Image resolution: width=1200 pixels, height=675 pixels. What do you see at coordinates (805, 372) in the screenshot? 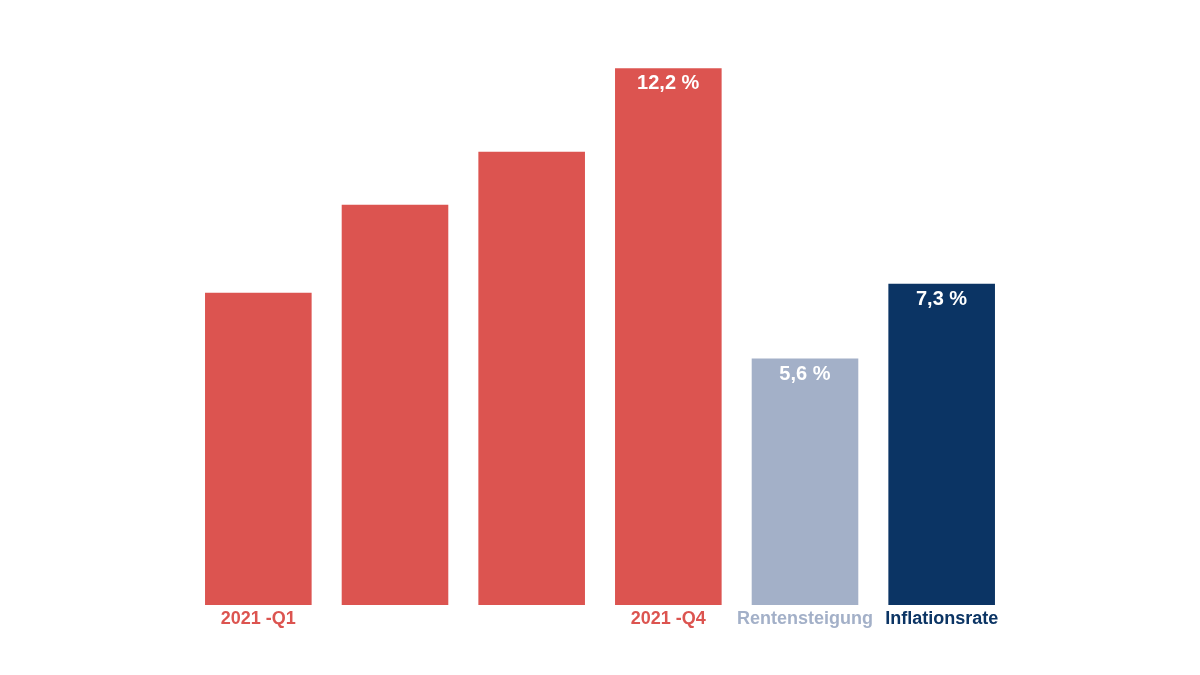
I see `data-label: 5,6 %` at bounding box center [805, 372].